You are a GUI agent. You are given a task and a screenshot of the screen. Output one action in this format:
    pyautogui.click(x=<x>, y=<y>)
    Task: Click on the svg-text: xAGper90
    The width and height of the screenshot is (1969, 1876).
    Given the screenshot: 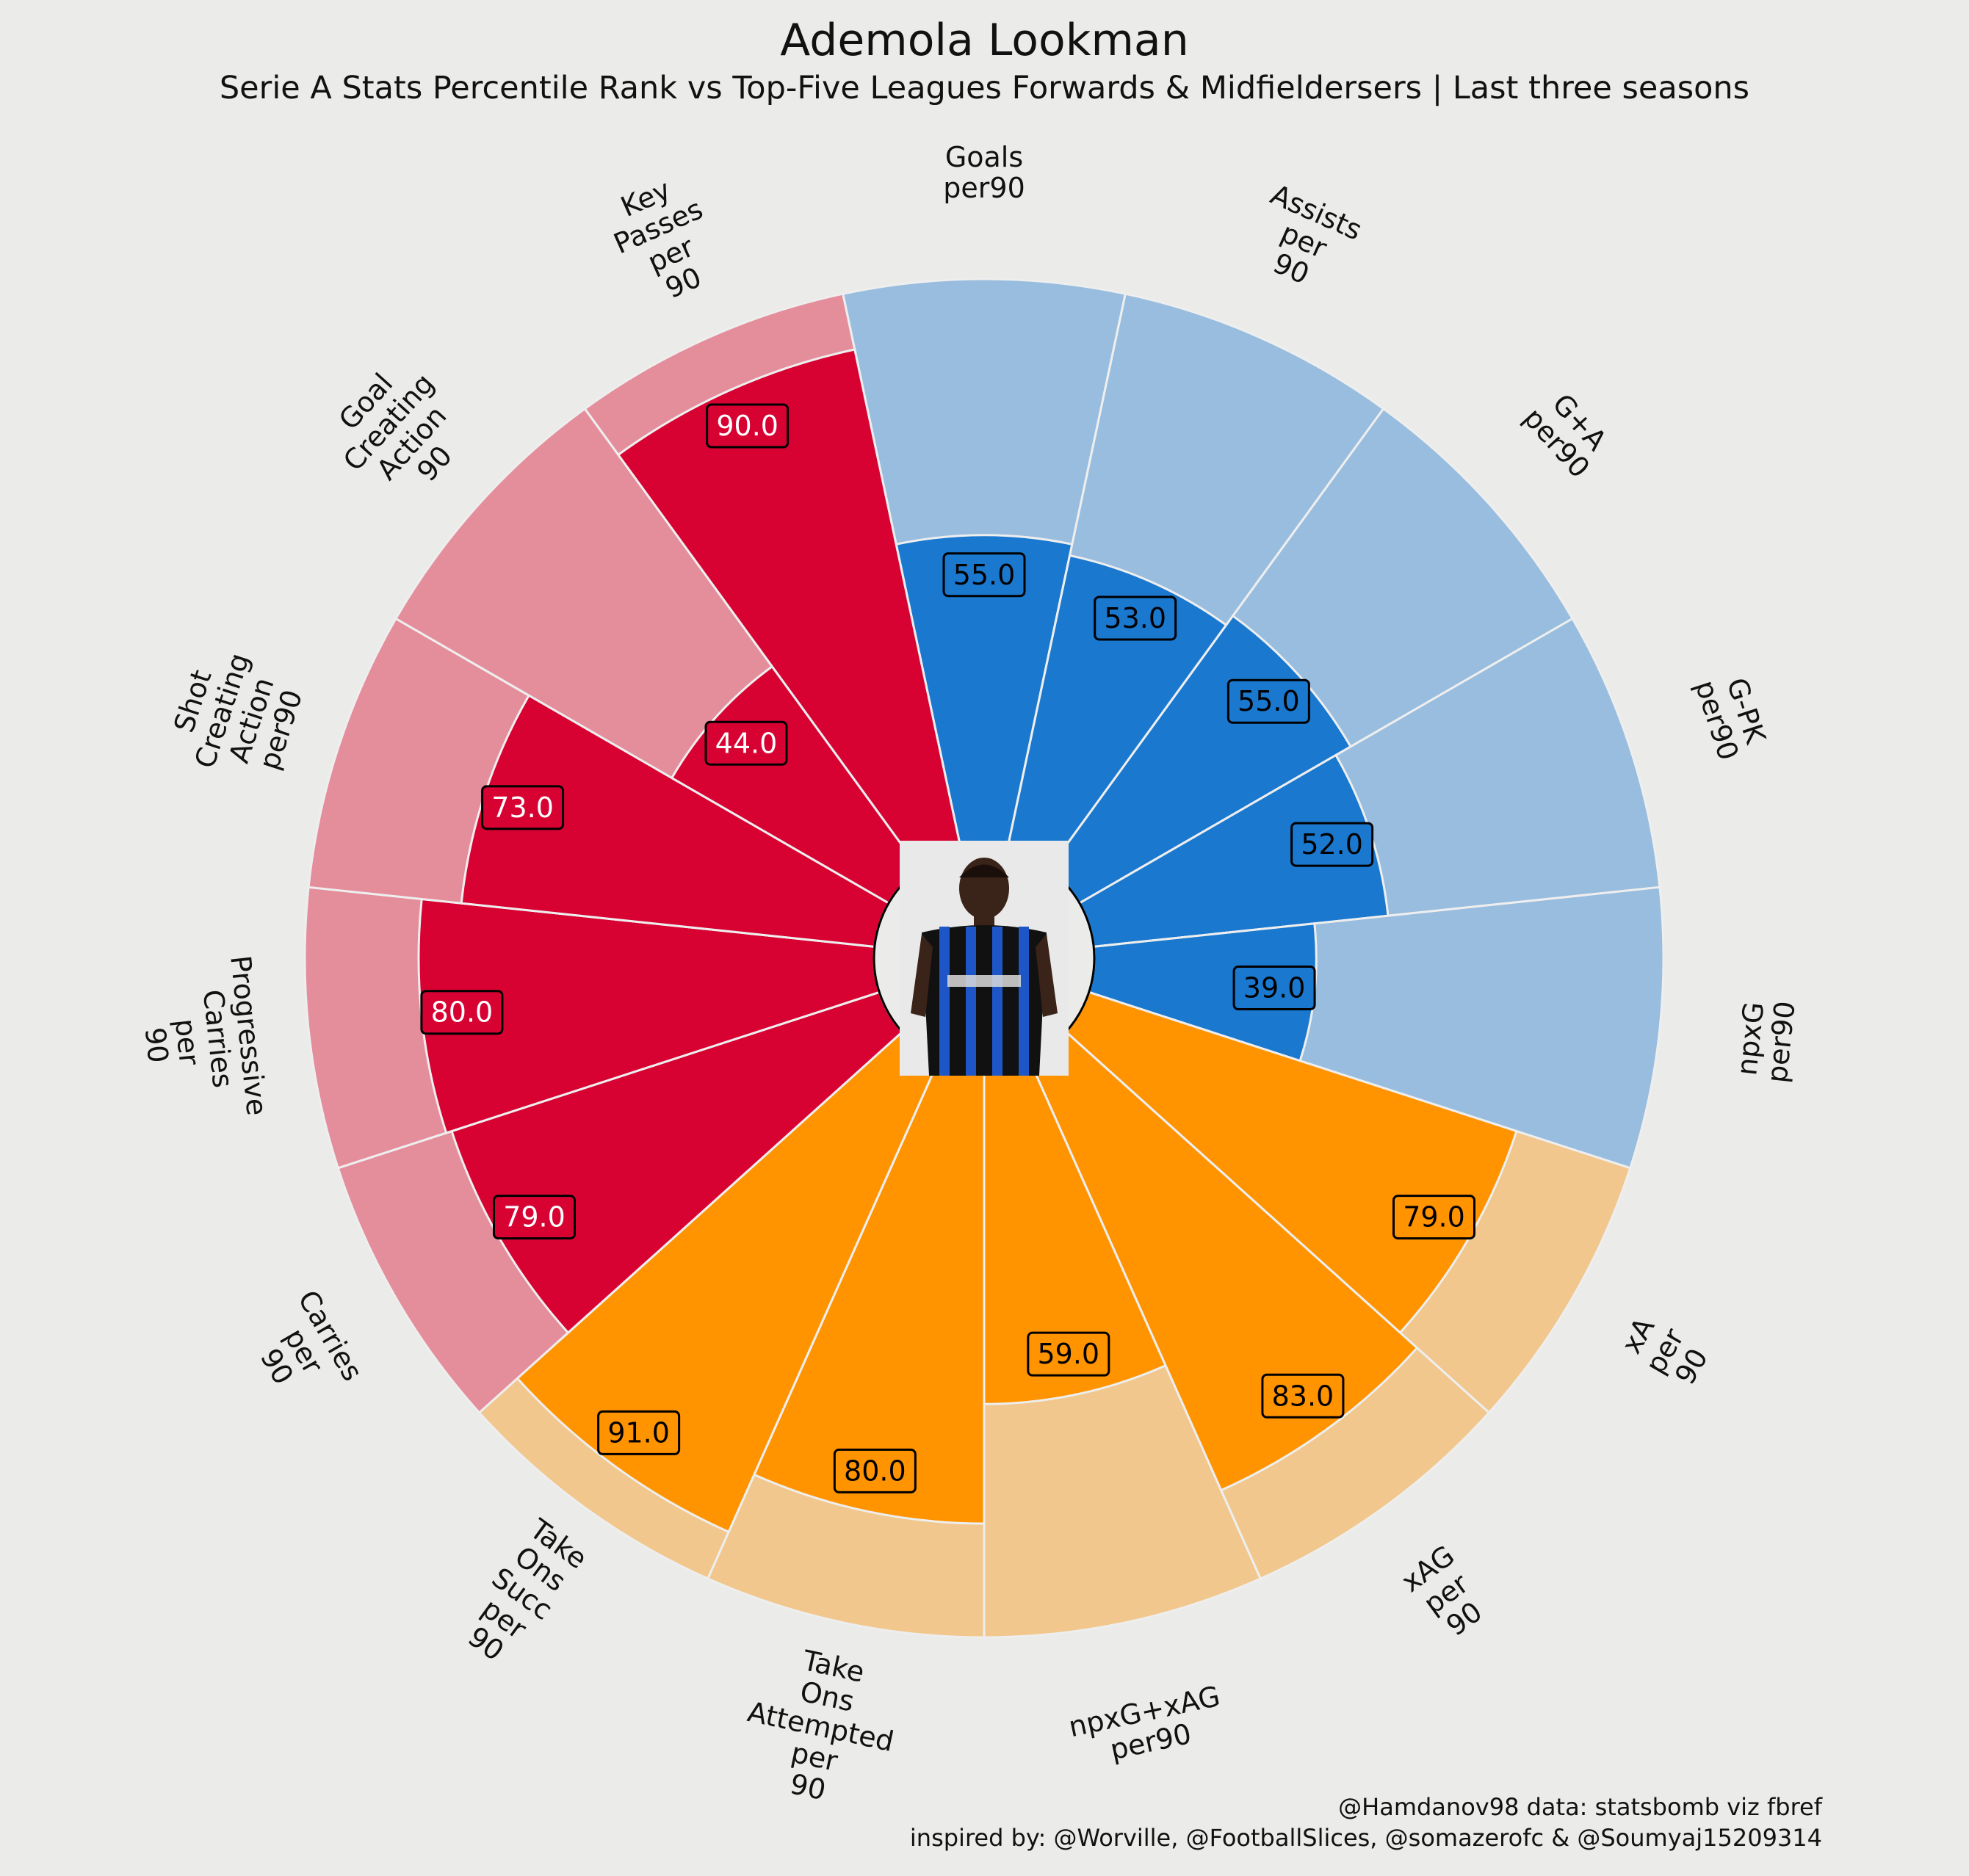 What is the action you would take?
    pyautogui.click(x=1446, y=1593)
    